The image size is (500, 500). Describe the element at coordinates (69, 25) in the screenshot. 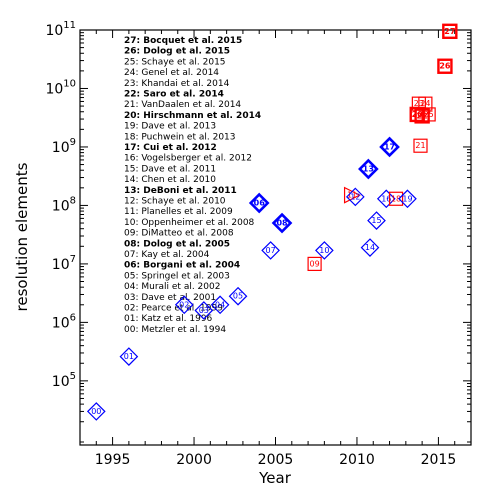

I see `y-tick-exponent: 11` at that location.